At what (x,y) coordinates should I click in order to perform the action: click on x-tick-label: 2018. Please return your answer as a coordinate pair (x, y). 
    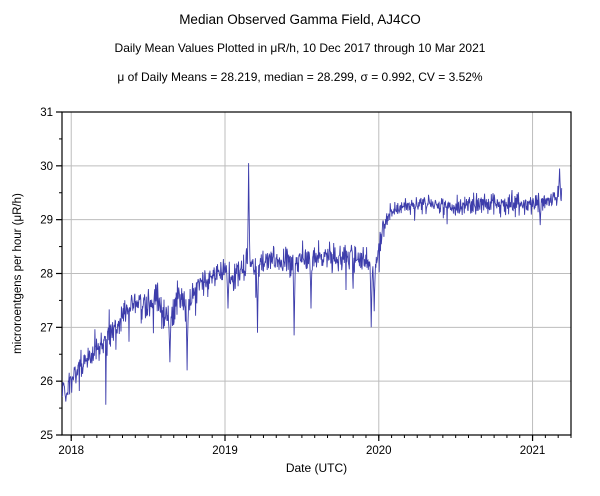
    Looking at the image, I should click on (71, 451).